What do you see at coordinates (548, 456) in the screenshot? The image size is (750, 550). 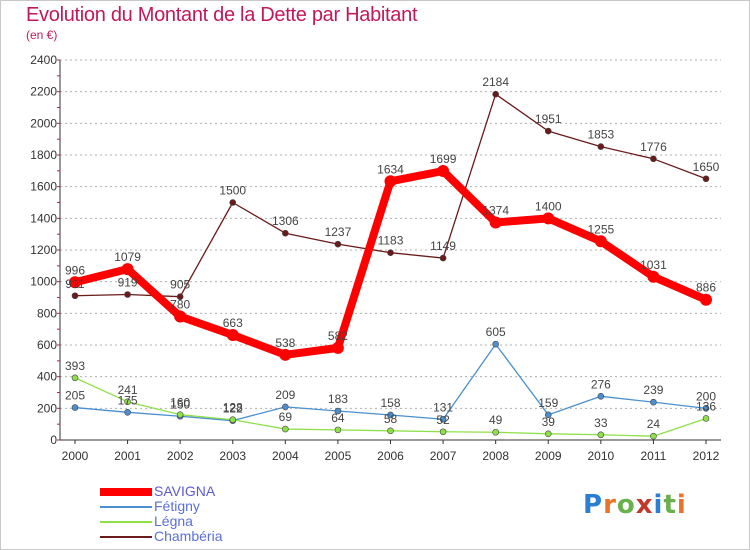 I see `x-tick-label: 2009` at bounding box center [548, 456].